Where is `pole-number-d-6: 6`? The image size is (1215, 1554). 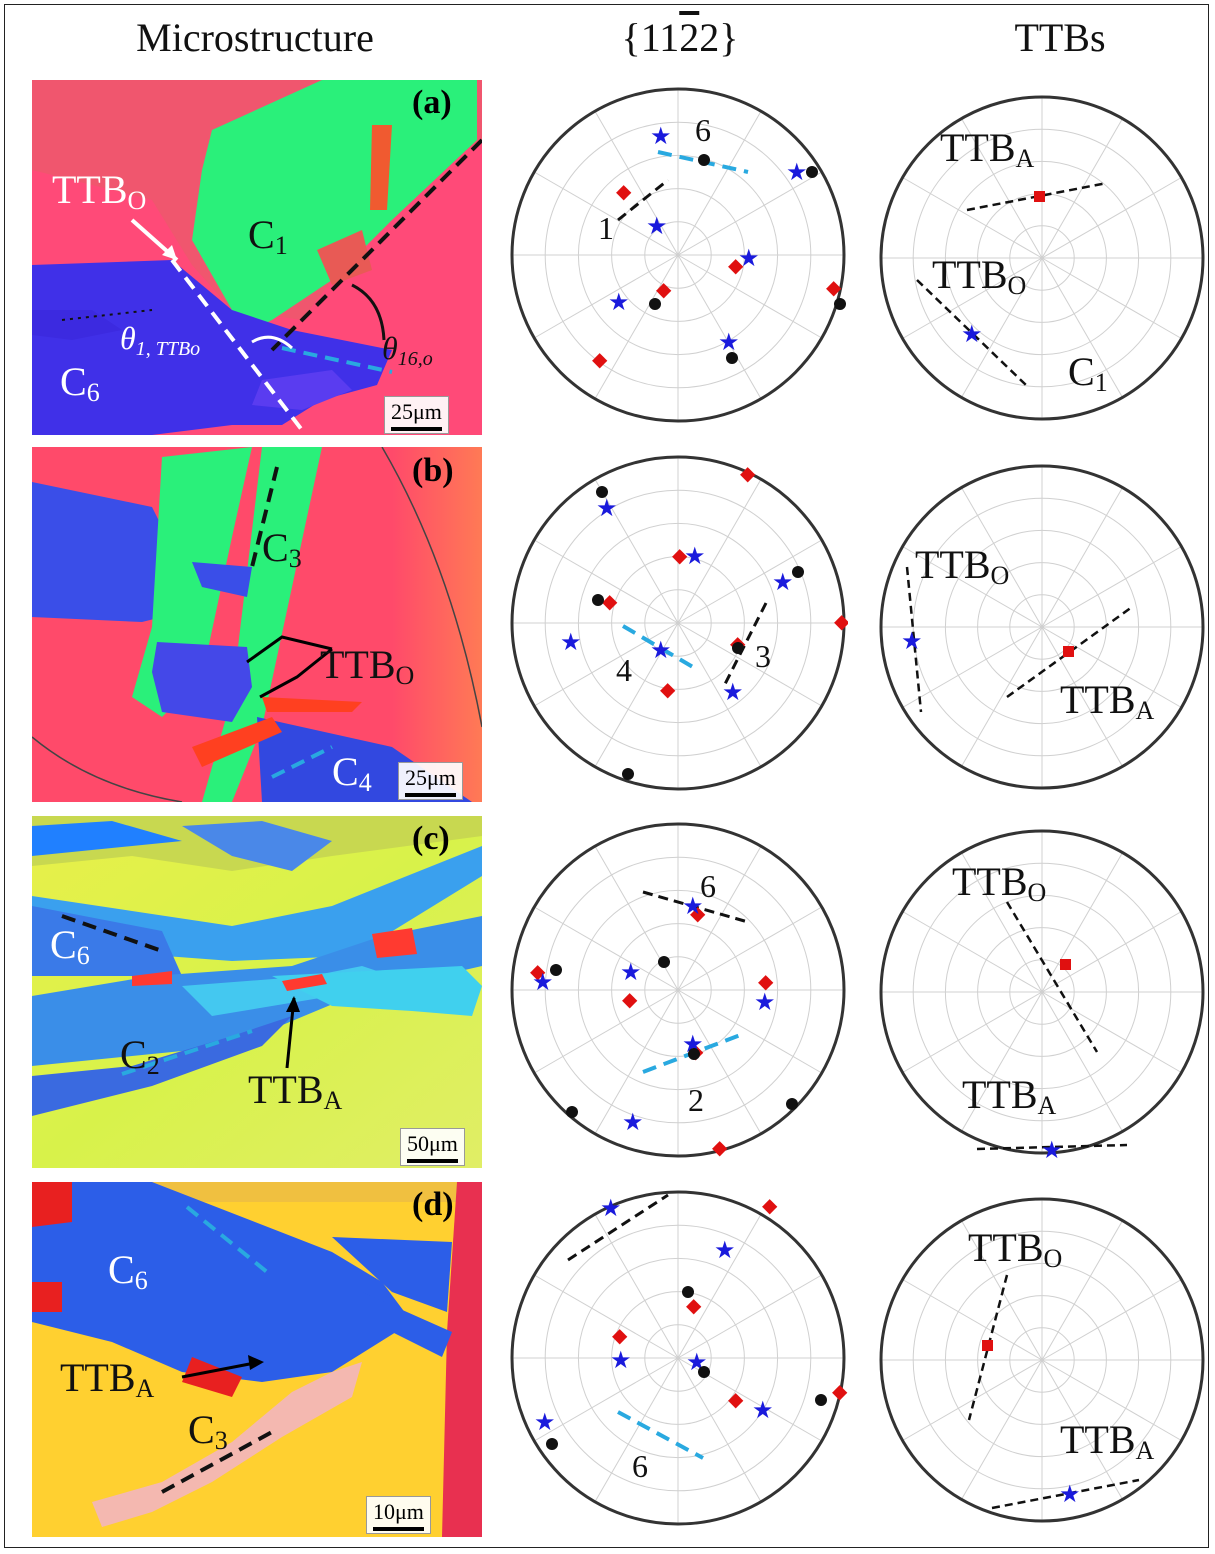 pole-number-d-6: 6 is located at coordinates (640, 1466).